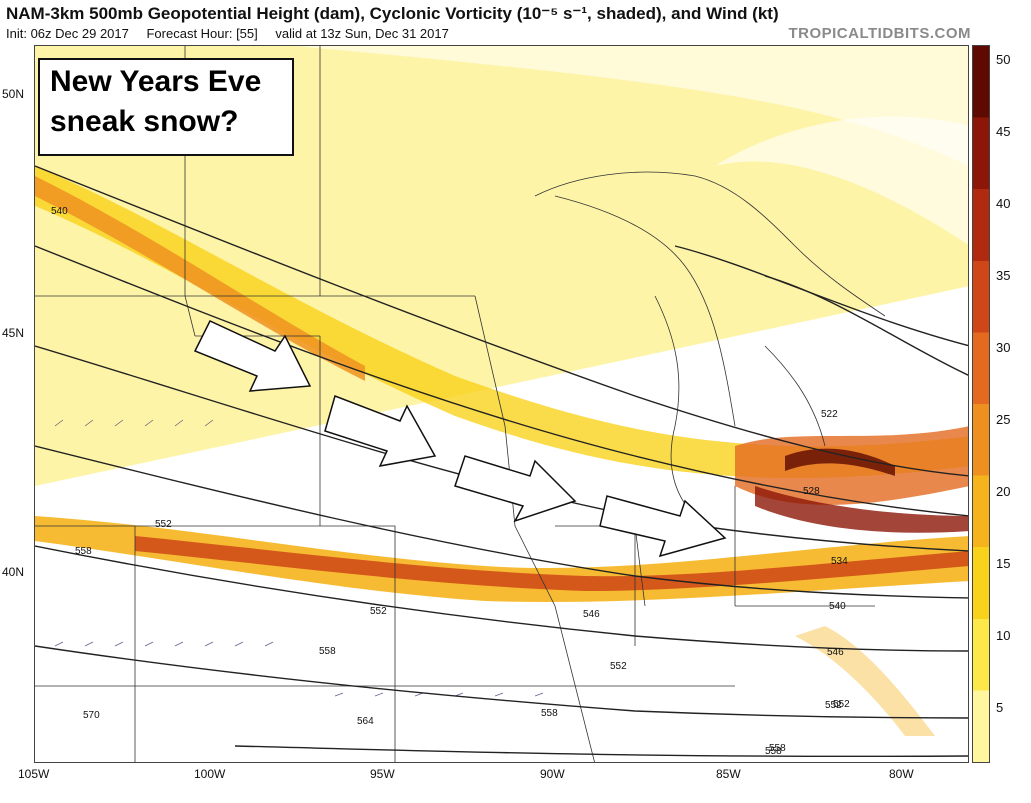 The height and width of the screenshot is (803, 1031). I want to click on callout-line-2: sneak snow?, so click(144, 121).